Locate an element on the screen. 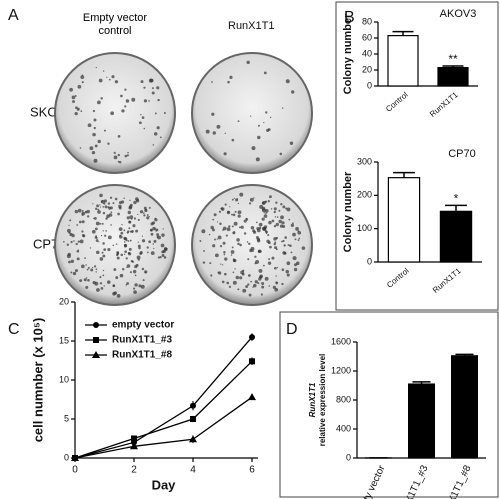 The height and width of the screenshot is (499, 500). legend-label: RunX1T1_#3 is located at coordinates (142, 340).